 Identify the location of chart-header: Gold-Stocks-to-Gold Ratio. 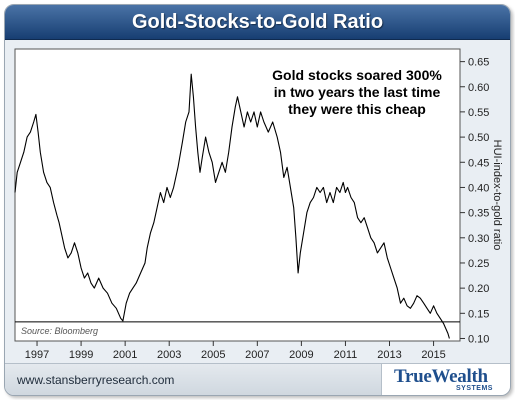
(257, 22).